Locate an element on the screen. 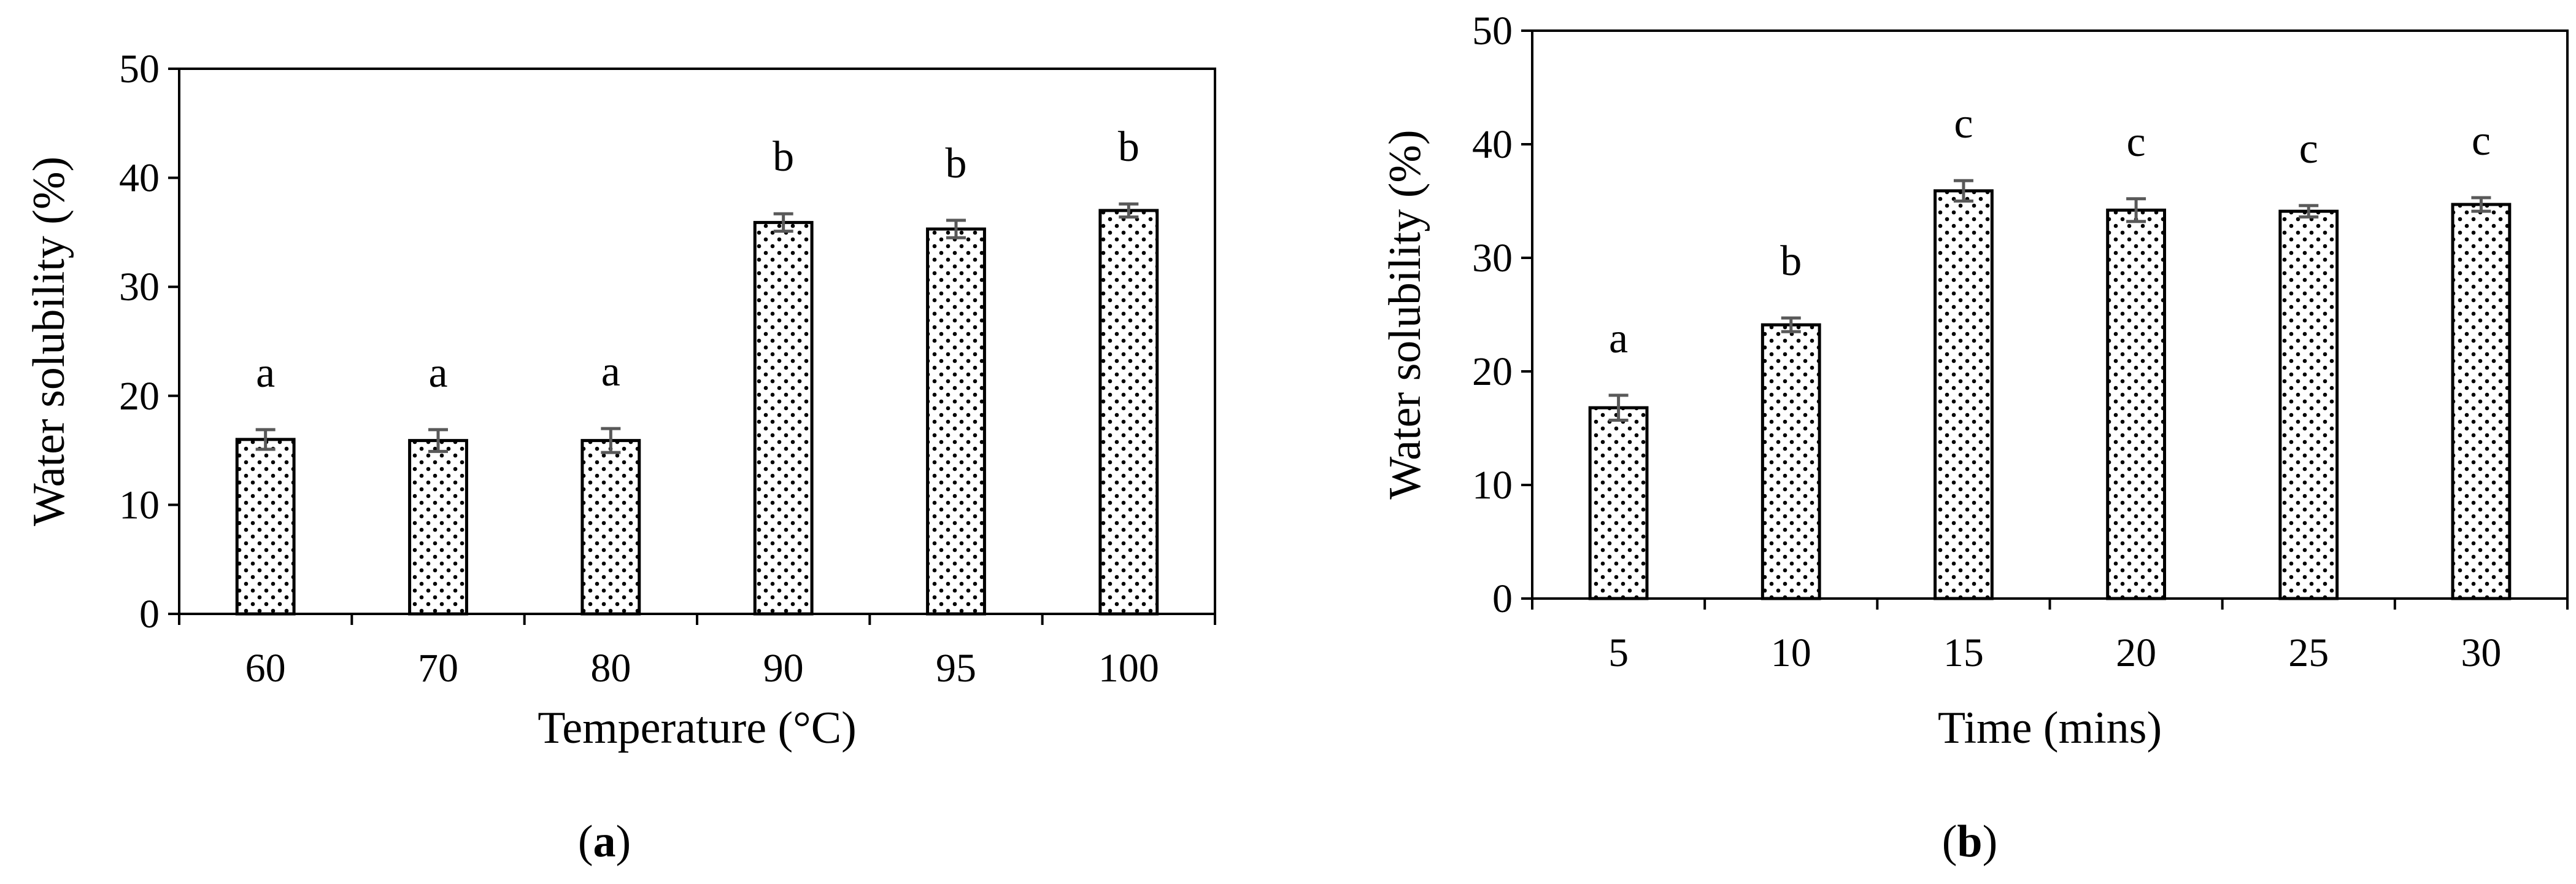 The image size is (2576, 884). x-axis-label: Time (mins) is located at coordinates (2050, 728).